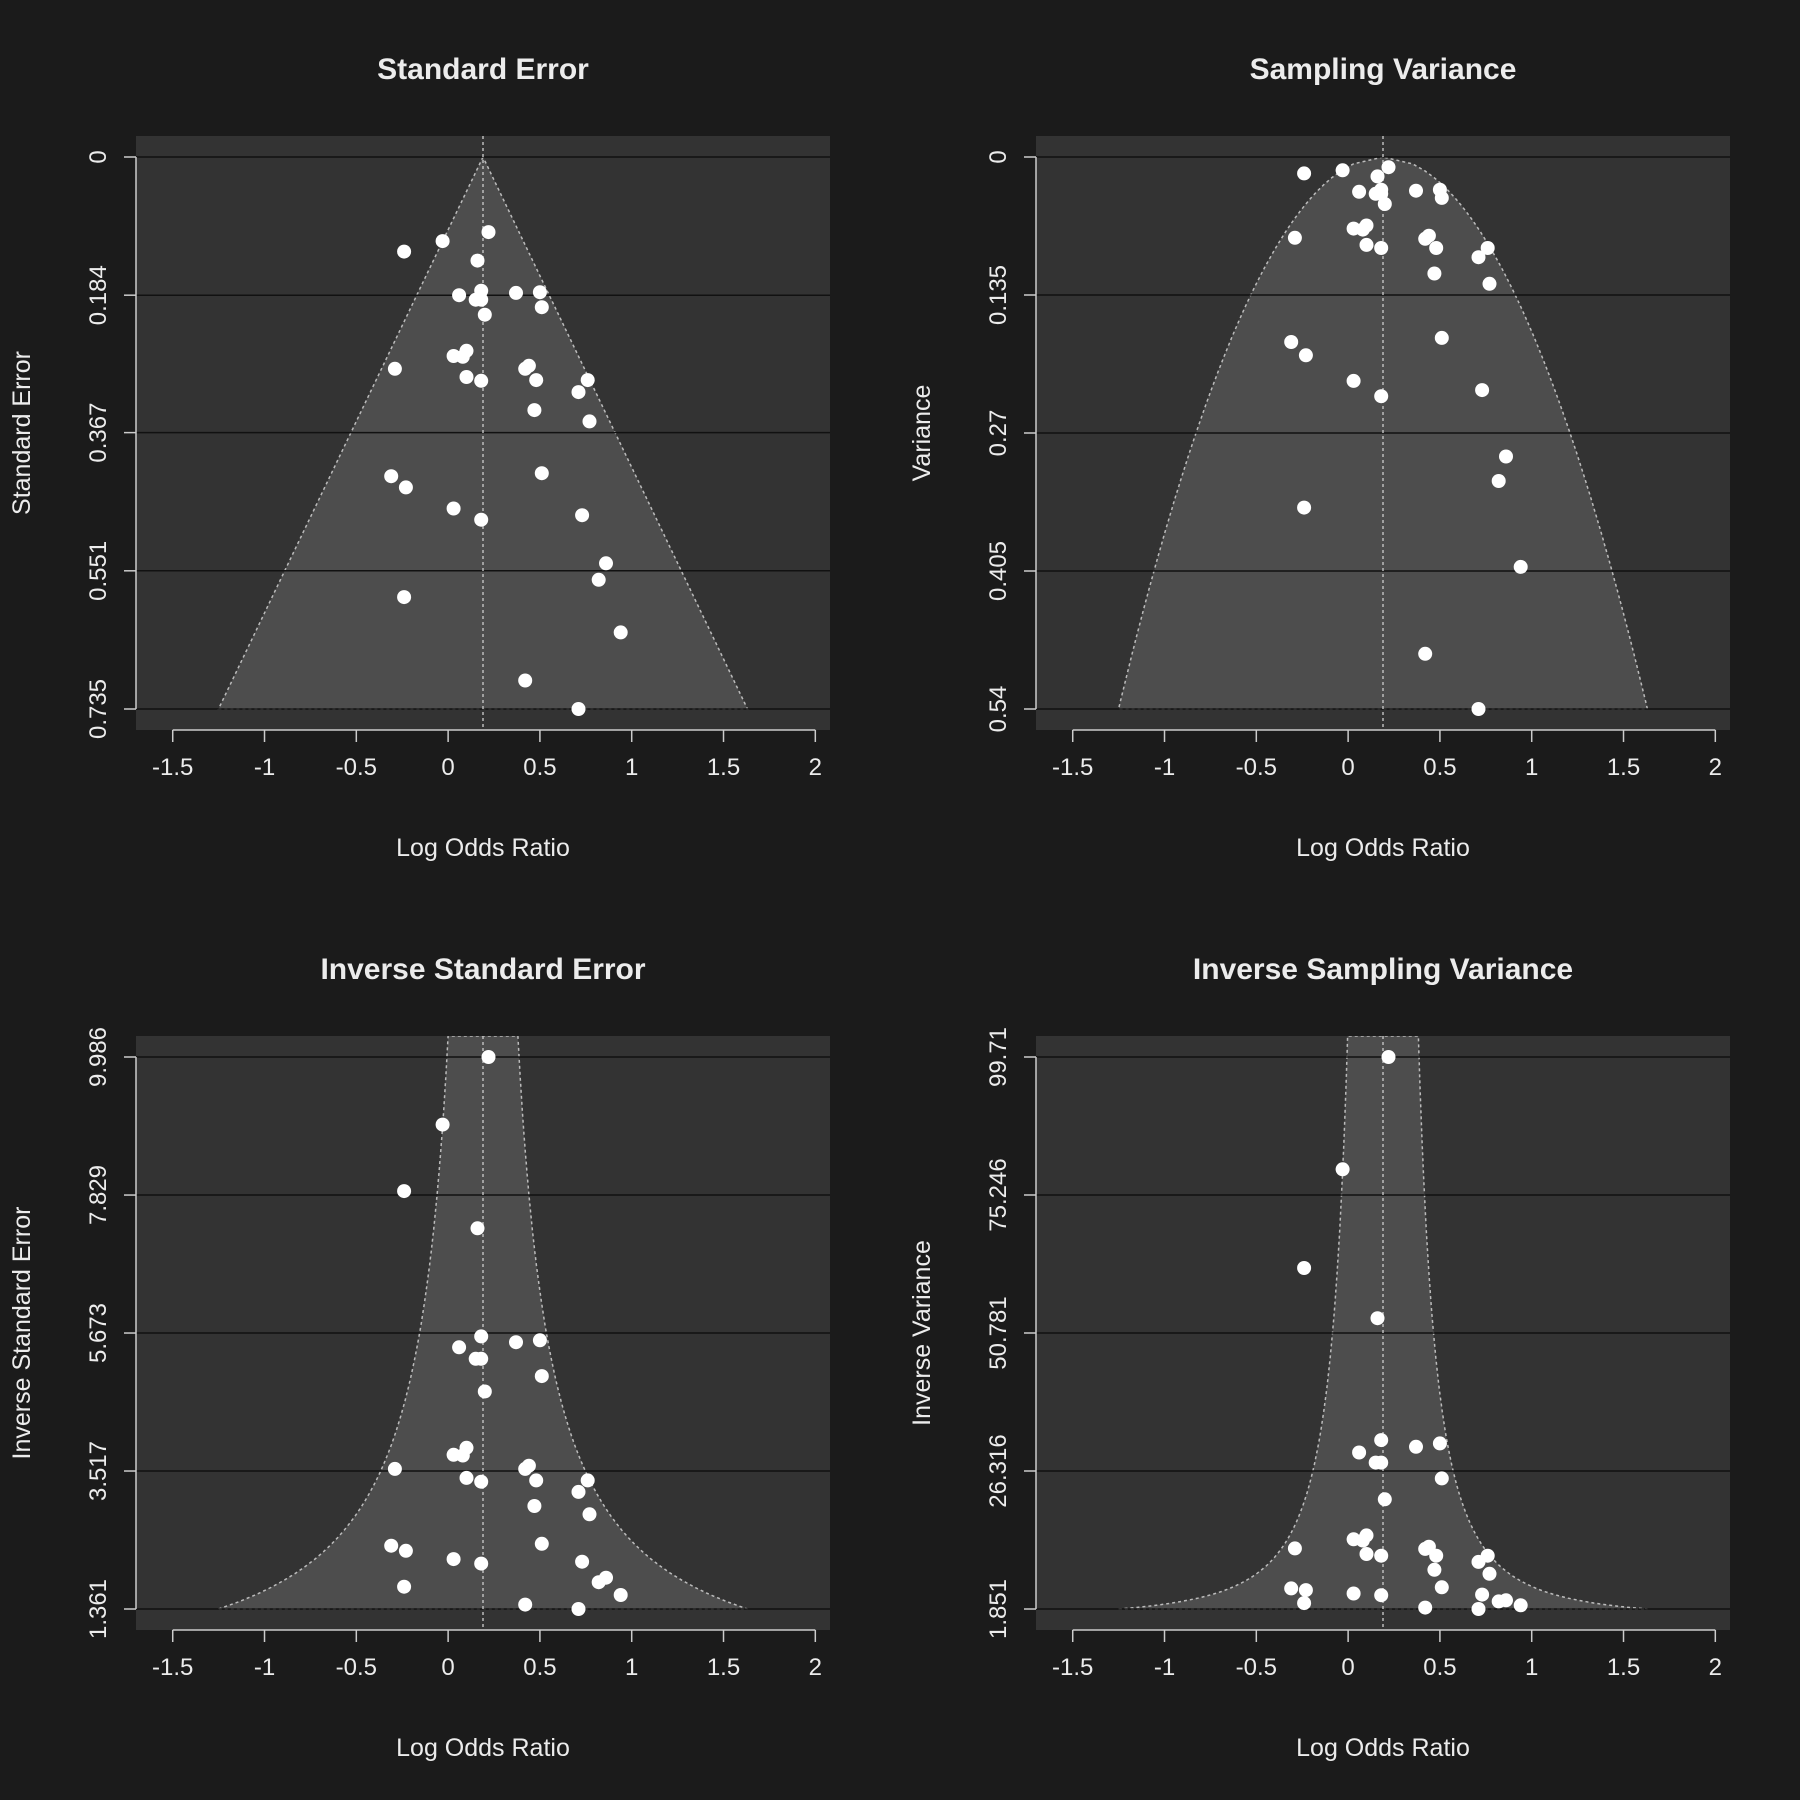 This screenshot has height=1800, width=1800. What do you see at coordinates (98, 1057) in the screenshot?
I see `y-tick-label: 9.986` at bounding box center [98, 1057].